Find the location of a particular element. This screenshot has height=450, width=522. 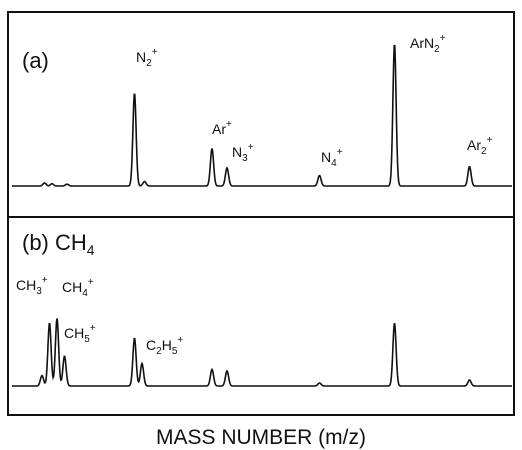

peak-label-base: C is located at coordinates (151, 345).